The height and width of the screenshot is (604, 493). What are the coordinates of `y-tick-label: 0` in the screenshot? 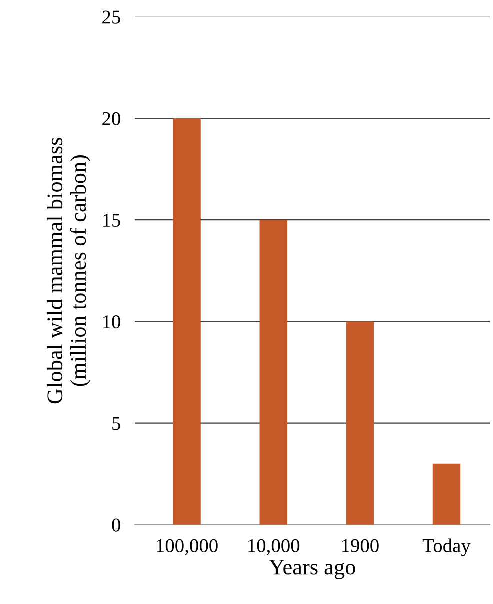 It's located at (116, 525).